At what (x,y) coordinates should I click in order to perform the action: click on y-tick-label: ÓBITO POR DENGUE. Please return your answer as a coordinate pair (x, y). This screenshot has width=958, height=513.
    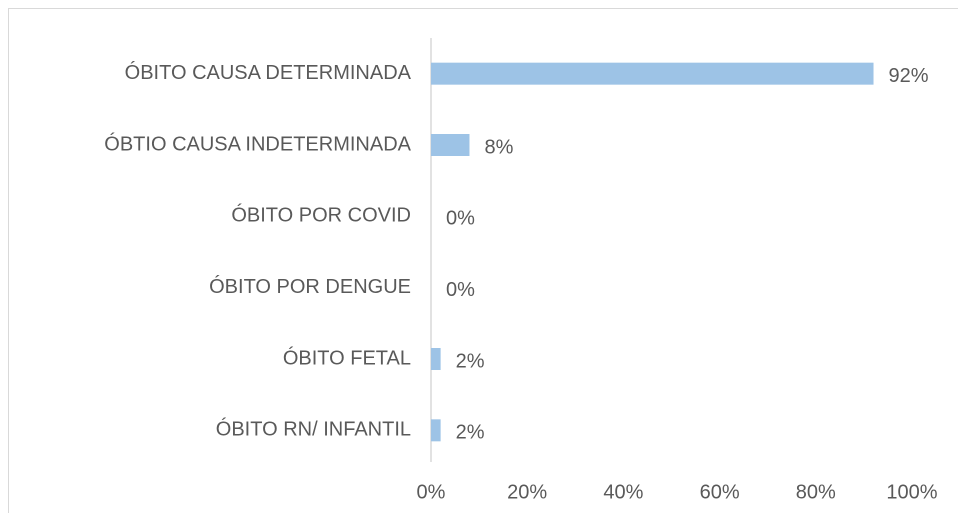
    Looking at the image, I should click on (310, 286).